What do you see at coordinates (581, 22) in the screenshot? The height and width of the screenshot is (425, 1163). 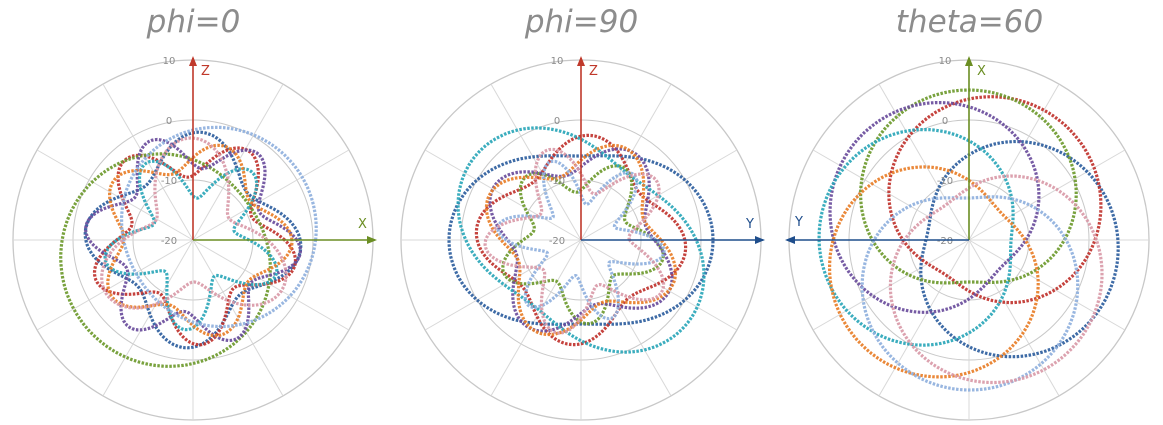 I see `chart-title: phi=90` at bounding box center [581, 22].